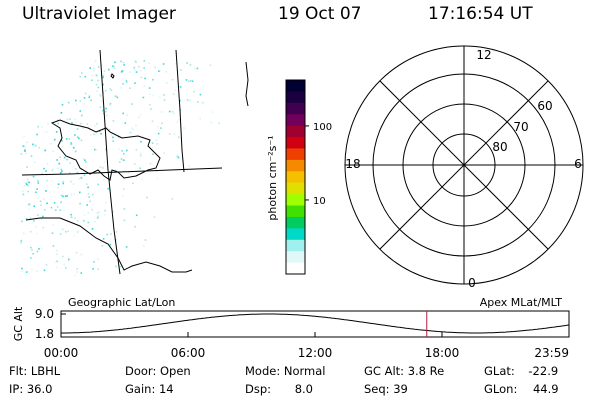 The height and width of the screenshot is (400, 600). What do you see at coordinates (34, 371) in the screenshot?
I see `filter-field: Flt: LBHL` at bounding box center [34, 371].